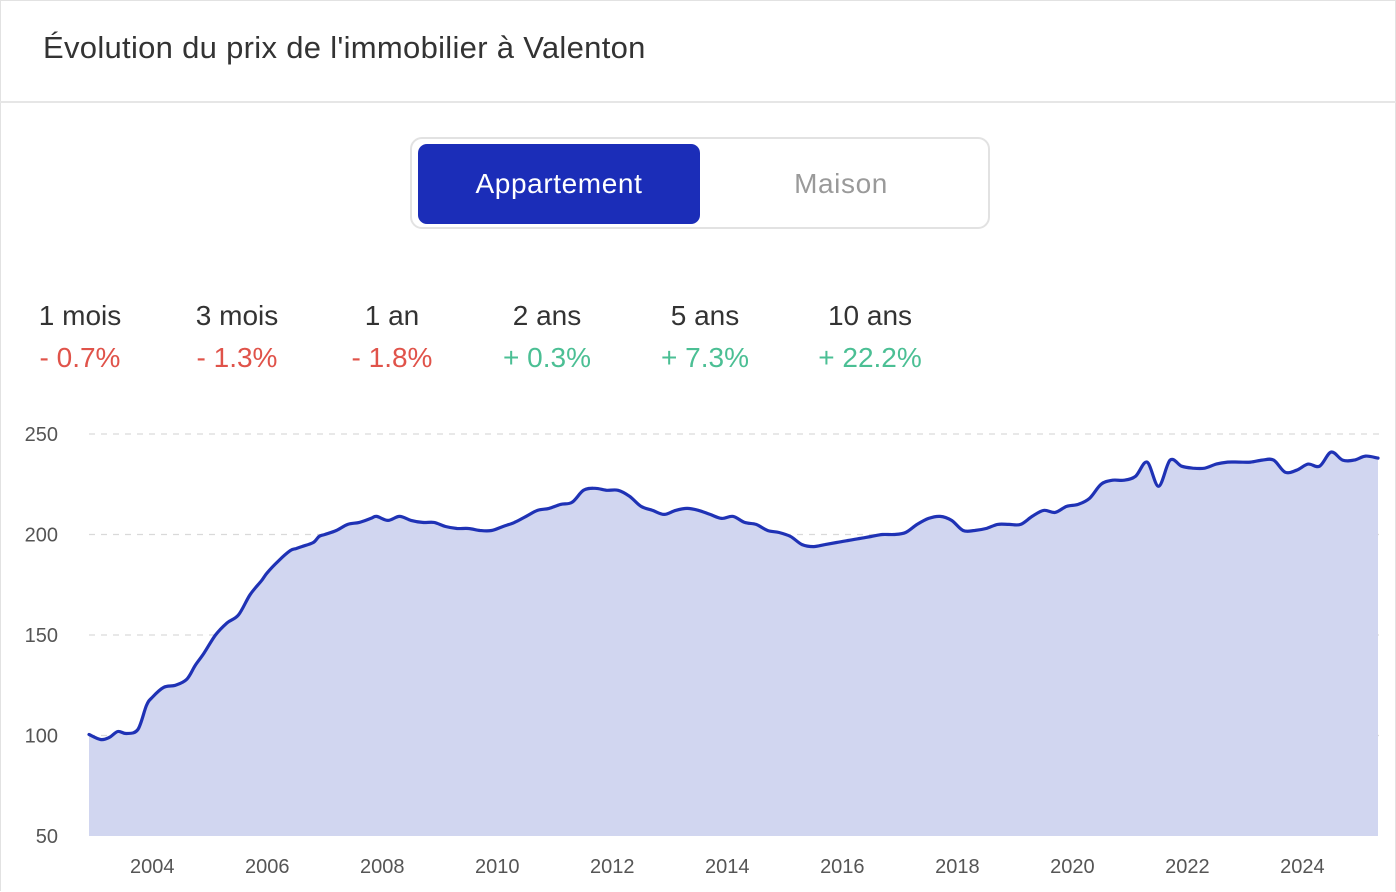  What do you see at coordinates (80, 338) in the screenshot?
I see `stat-1-mois: 1 mois - 0.7%` at bounding box center [80, 338].